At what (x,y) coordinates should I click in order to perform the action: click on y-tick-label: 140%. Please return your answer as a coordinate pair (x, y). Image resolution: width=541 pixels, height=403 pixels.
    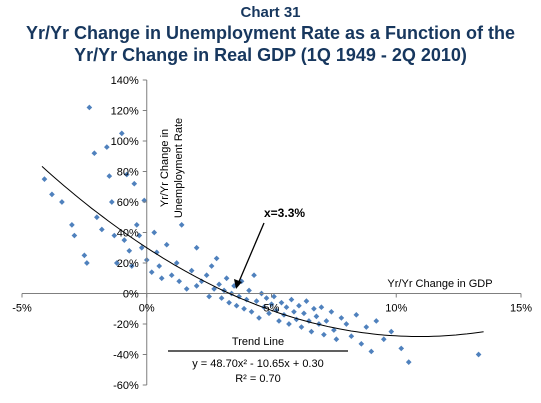
    Looking at the image, I should click on (125, 81).